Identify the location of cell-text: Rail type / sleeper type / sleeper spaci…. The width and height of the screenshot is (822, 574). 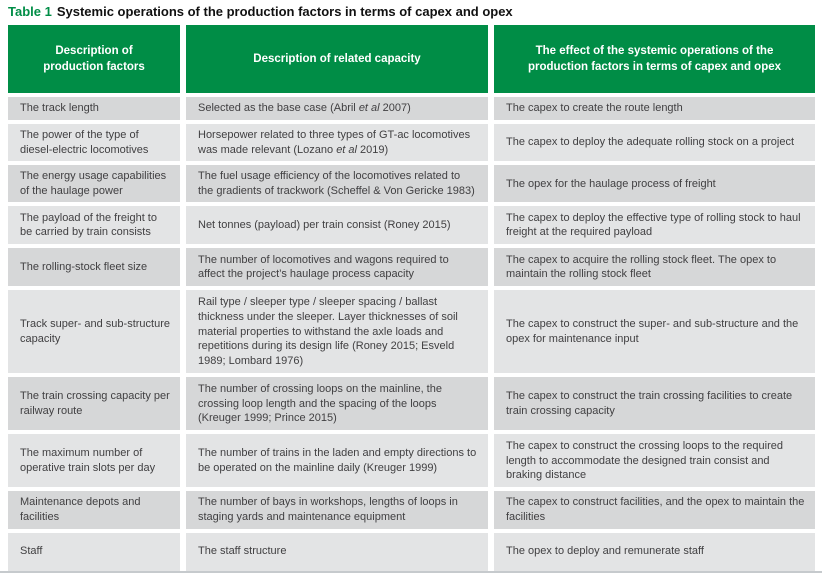
(328, 331).